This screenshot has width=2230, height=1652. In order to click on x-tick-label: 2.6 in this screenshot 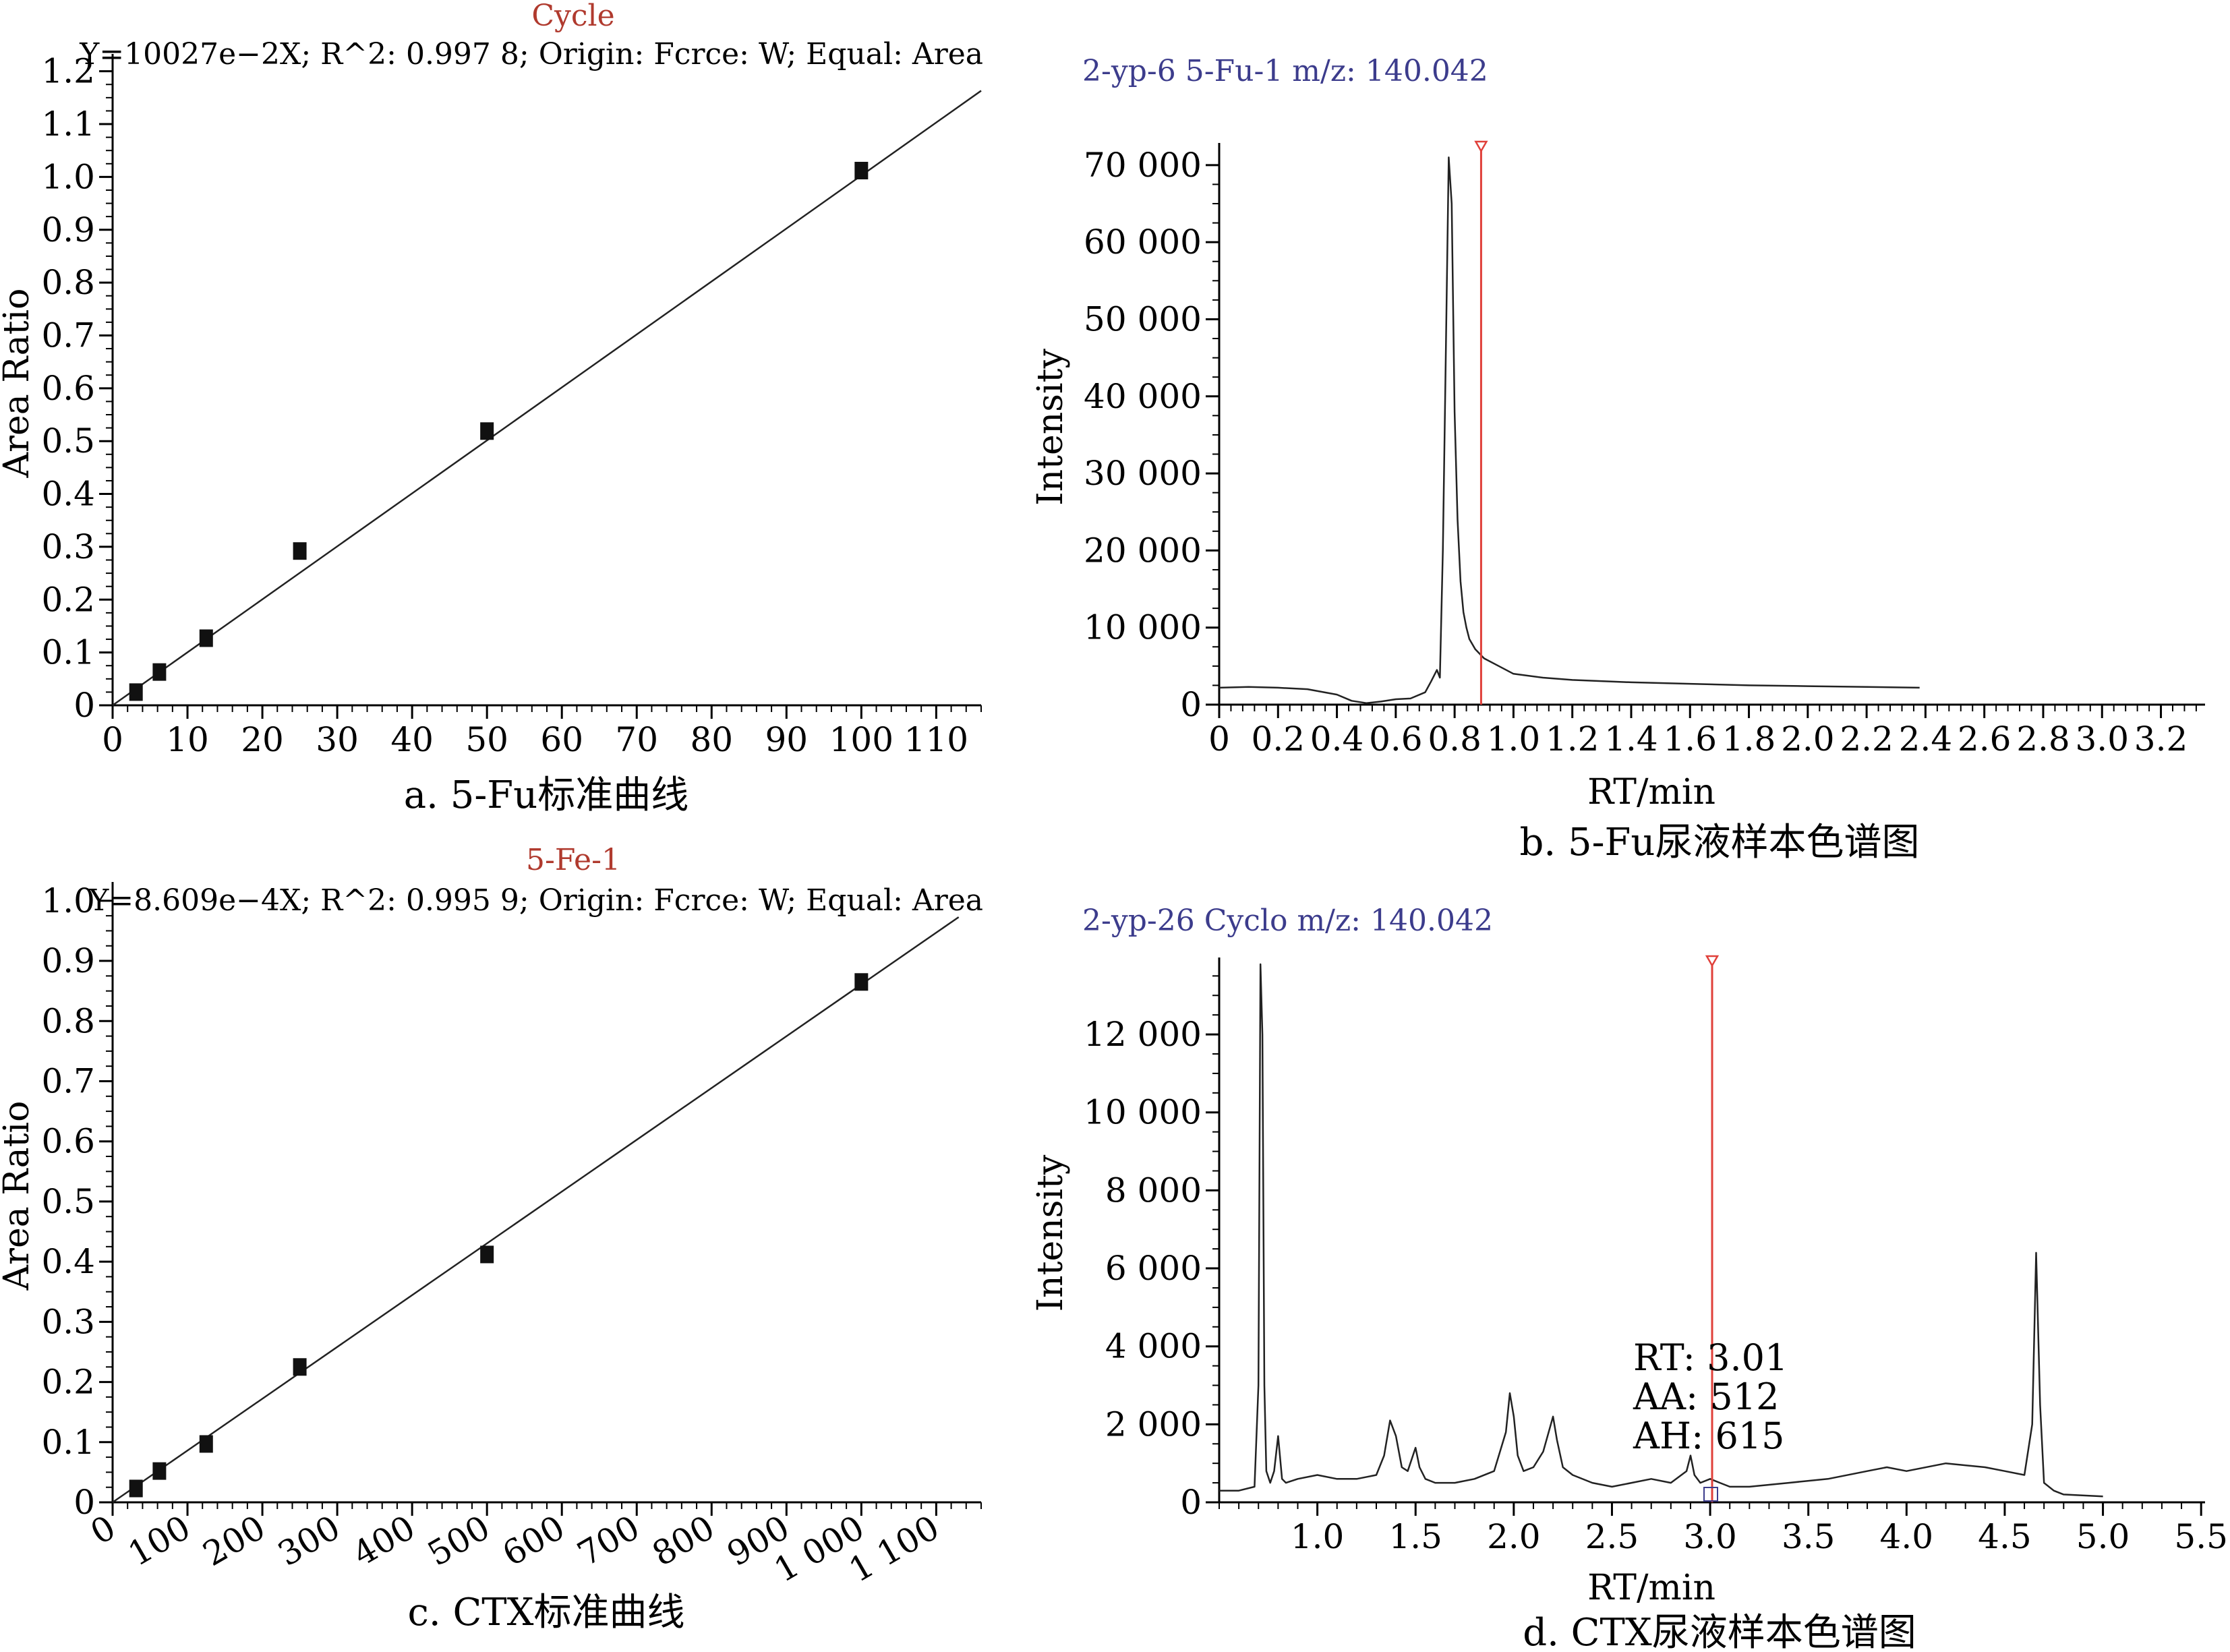, I will do `click(1985, 739)`.